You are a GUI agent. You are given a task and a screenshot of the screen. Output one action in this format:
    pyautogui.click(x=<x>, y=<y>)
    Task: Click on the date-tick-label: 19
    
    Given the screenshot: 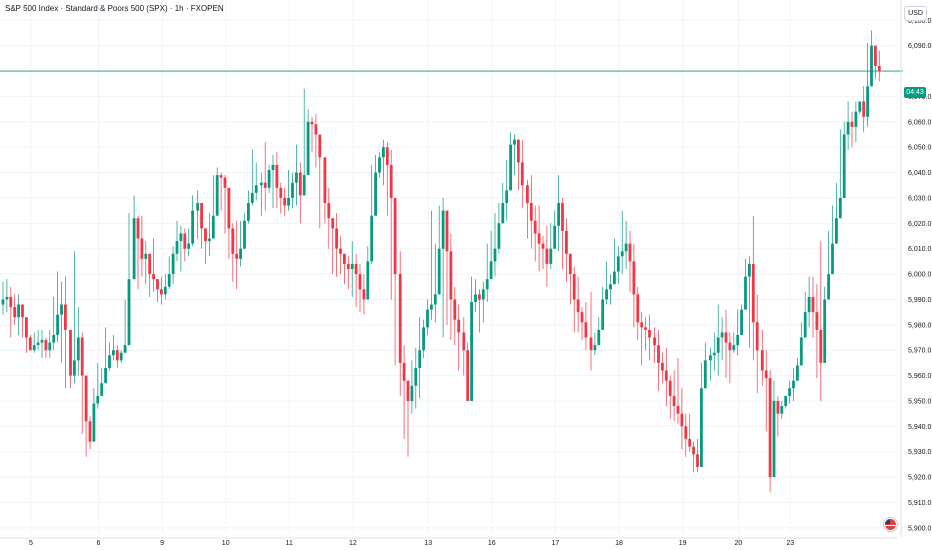 What is the action you would take?
    pyautogui.click(x=683, y=543)
    